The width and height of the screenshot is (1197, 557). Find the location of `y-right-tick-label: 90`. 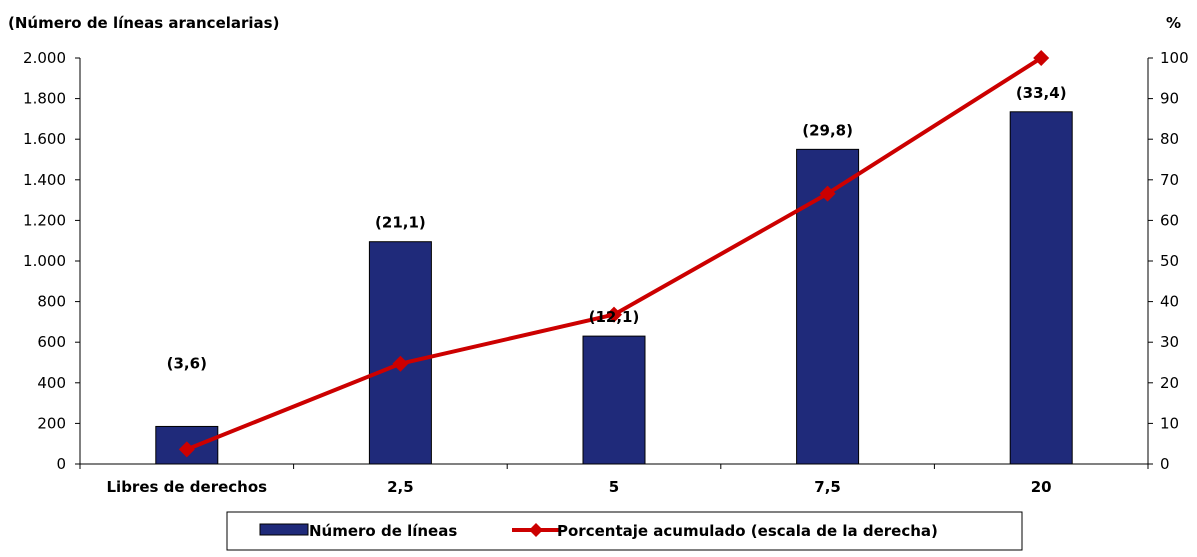

y-right-tick-label: 90 is located at coordinates (1169, 99).